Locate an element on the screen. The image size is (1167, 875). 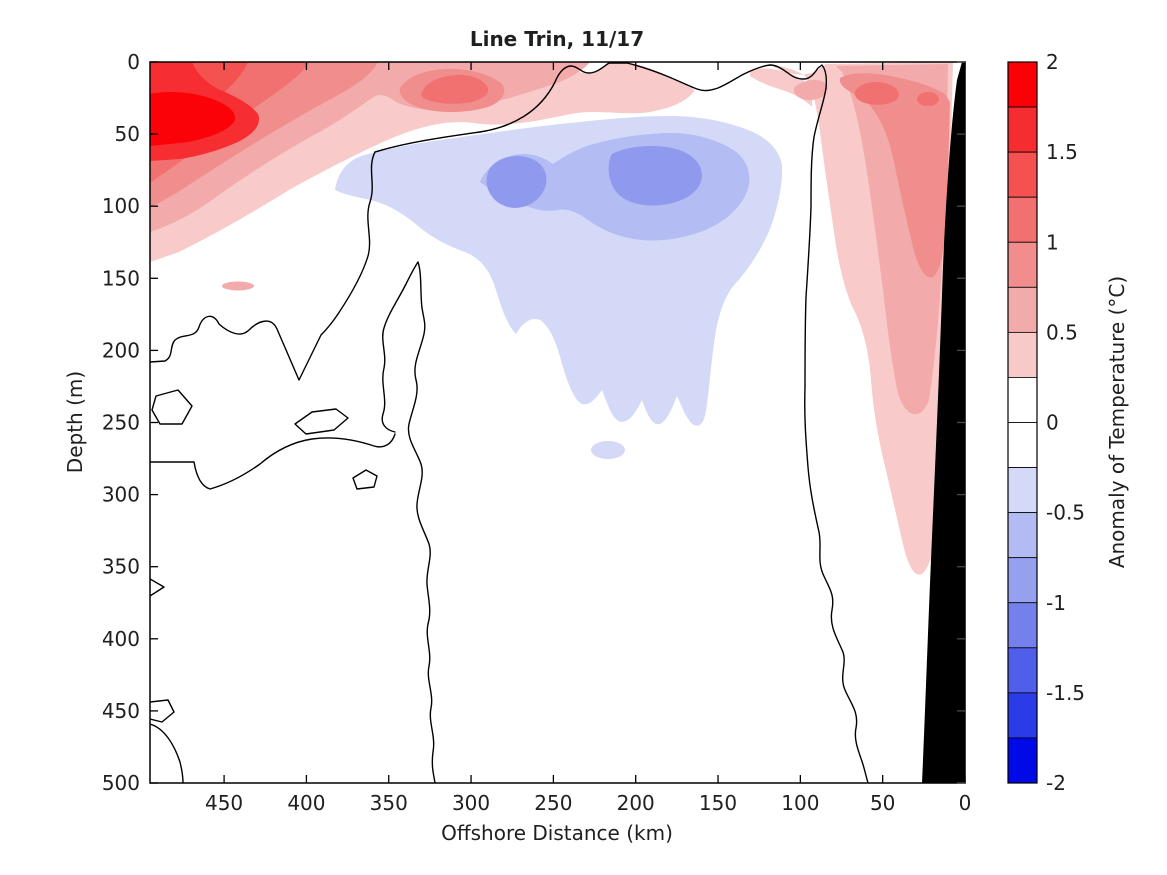
colorbar-frame is located at coordinates (1022, 422).